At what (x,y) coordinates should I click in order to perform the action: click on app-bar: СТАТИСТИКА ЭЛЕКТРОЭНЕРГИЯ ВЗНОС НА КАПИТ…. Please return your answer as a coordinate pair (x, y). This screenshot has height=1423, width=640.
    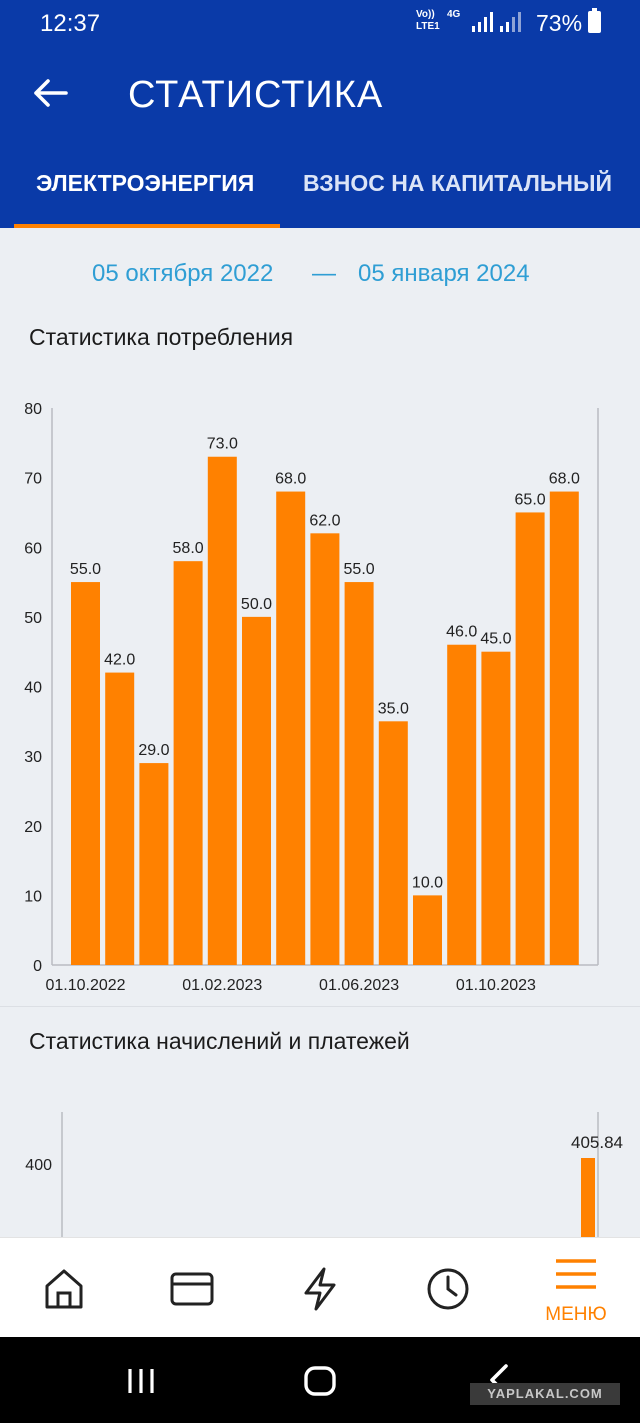
    Looking at the image, I should click on (320, 136).